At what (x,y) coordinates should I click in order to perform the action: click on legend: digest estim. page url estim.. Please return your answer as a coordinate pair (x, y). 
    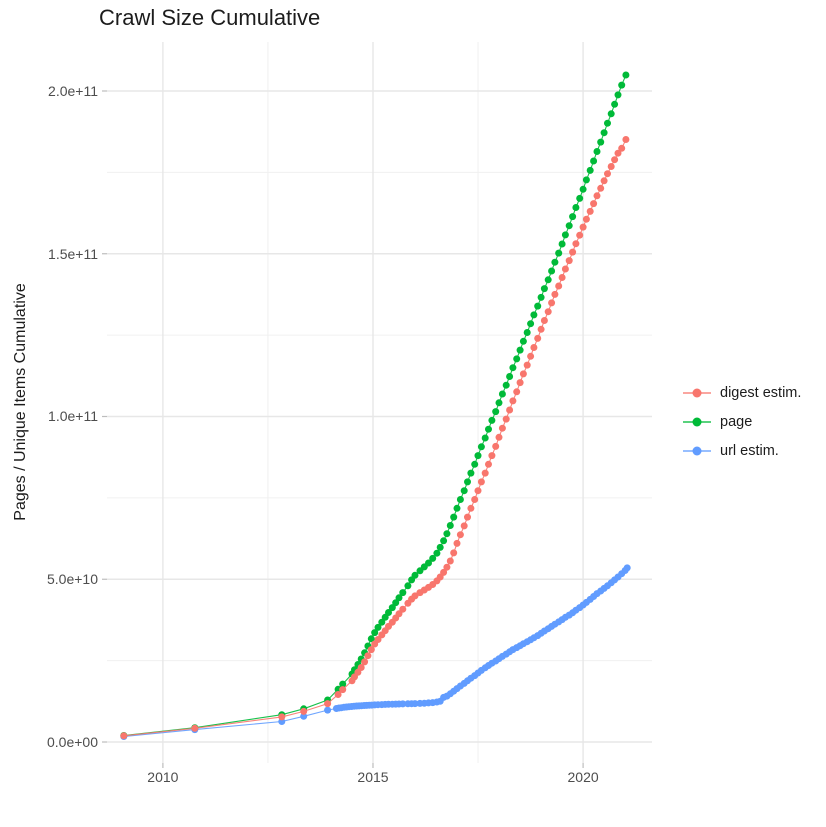
    Looking at the image, I should click on (742, 421).